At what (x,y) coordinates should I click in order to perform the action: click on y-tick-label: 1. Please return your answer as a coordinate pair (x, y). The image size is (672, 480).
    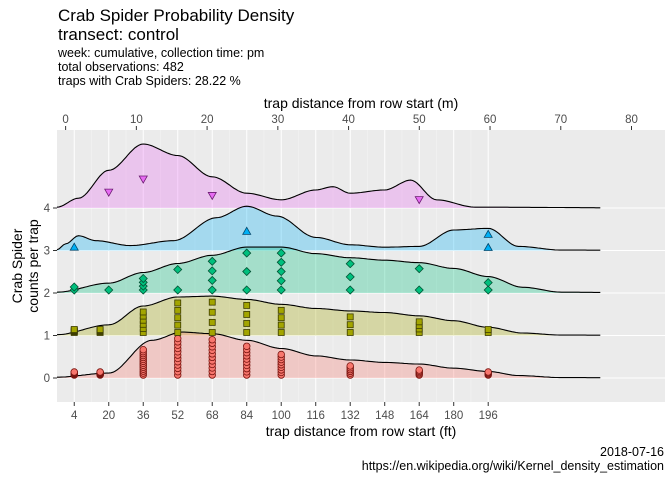
    Looking at the image, I should click on (47, 337).